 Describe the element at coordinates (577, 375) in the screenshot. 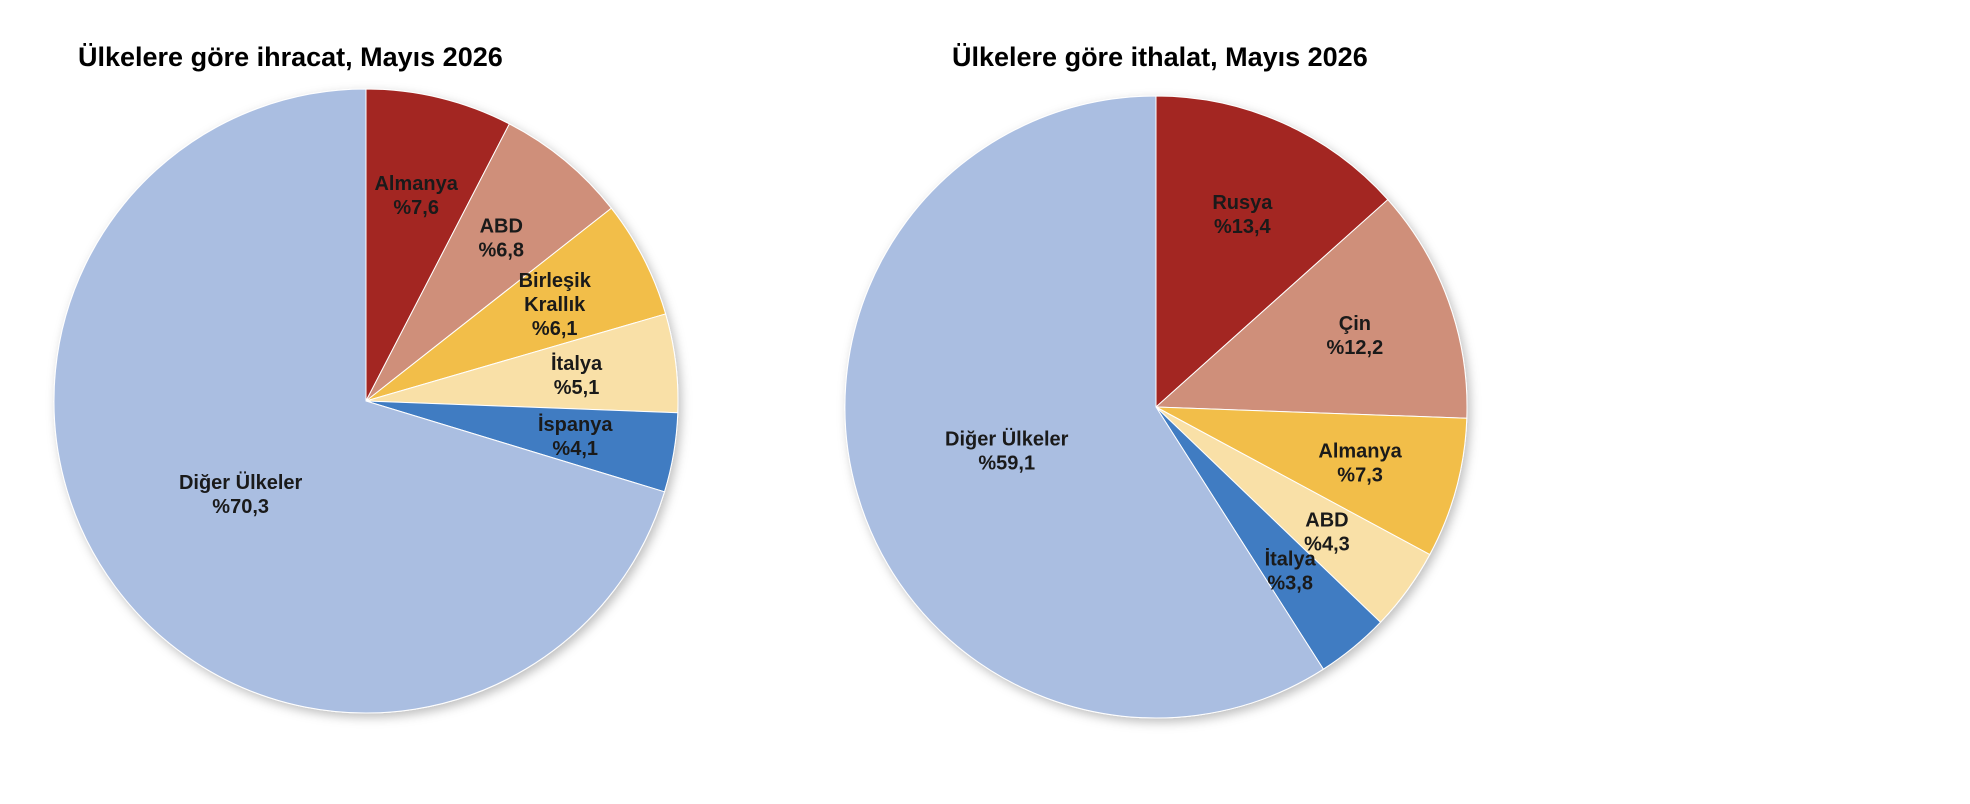

I see `exports-label-italya: İtalya %5,1` at that location.